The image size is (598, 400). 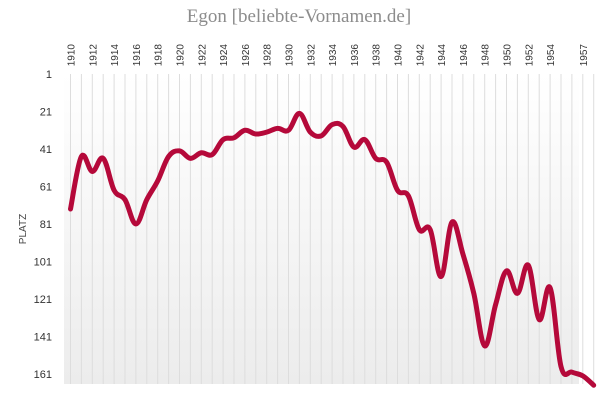 I want to click on y-tick-label: 61, so click(x=46, y=188).